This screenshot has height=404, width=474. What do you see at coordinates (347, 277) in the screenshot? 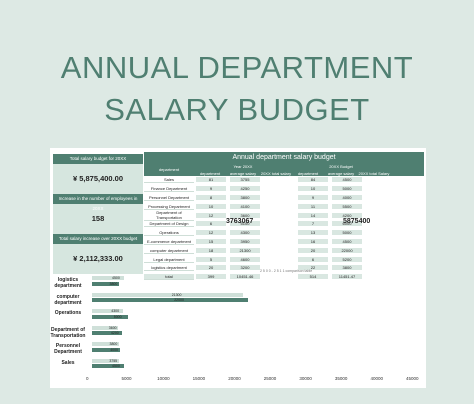
I see `average-2-cell: 11451.47` at bounding box center [347, 277].